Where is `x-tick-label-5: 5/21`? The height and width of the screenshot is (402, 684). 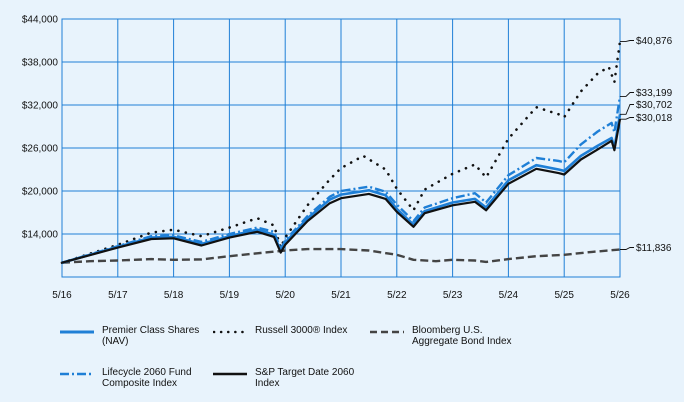 x-tick-label-5: 5/21 is located at coordinates (341, 295).